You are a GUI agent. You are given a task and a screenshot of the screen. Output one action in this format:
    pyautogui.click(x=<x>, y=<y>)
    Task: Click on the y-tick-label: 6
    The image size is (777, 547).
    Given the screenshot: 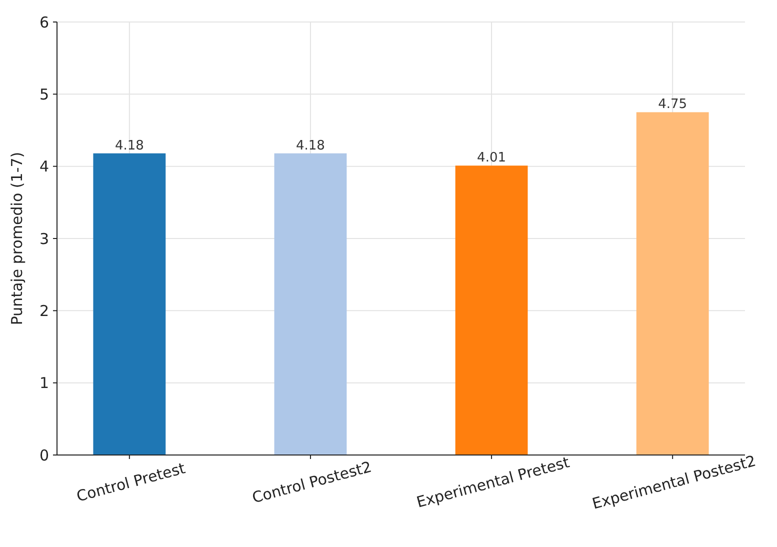 What is the action you would take?
    pyautogui.click(x=44, y=22)
    